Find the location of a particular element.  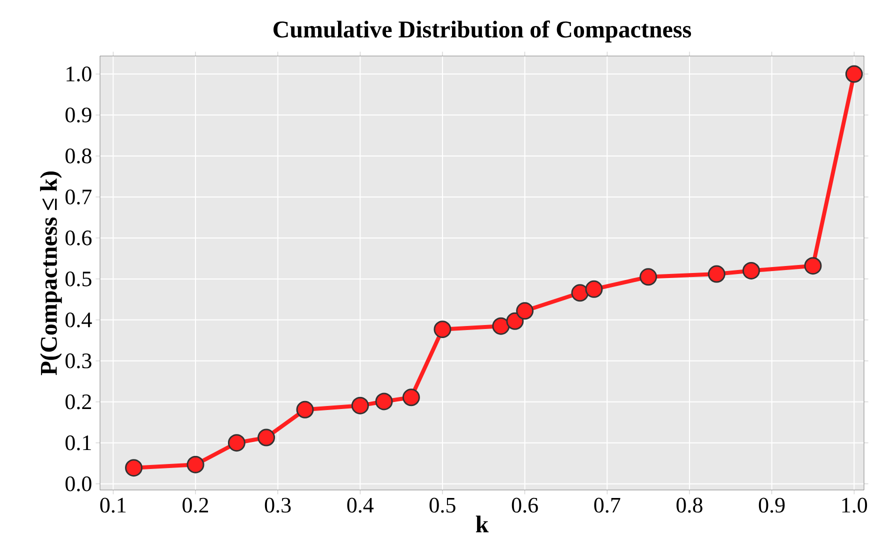

y-tick-label: 0.9 is located at coordinates (79, 115).